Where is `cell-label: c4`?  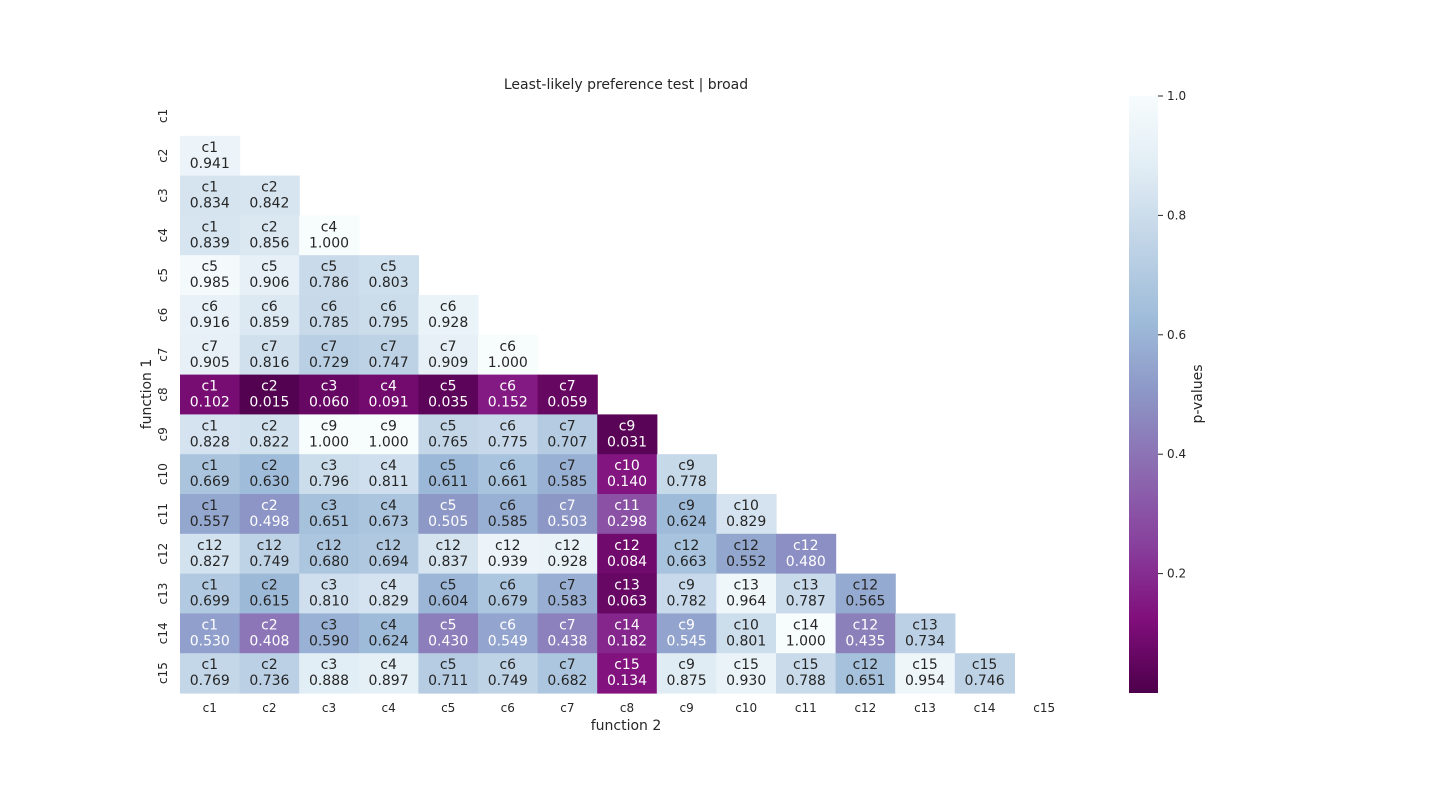
cell-label: c4 is located at coordinates (388, 466).